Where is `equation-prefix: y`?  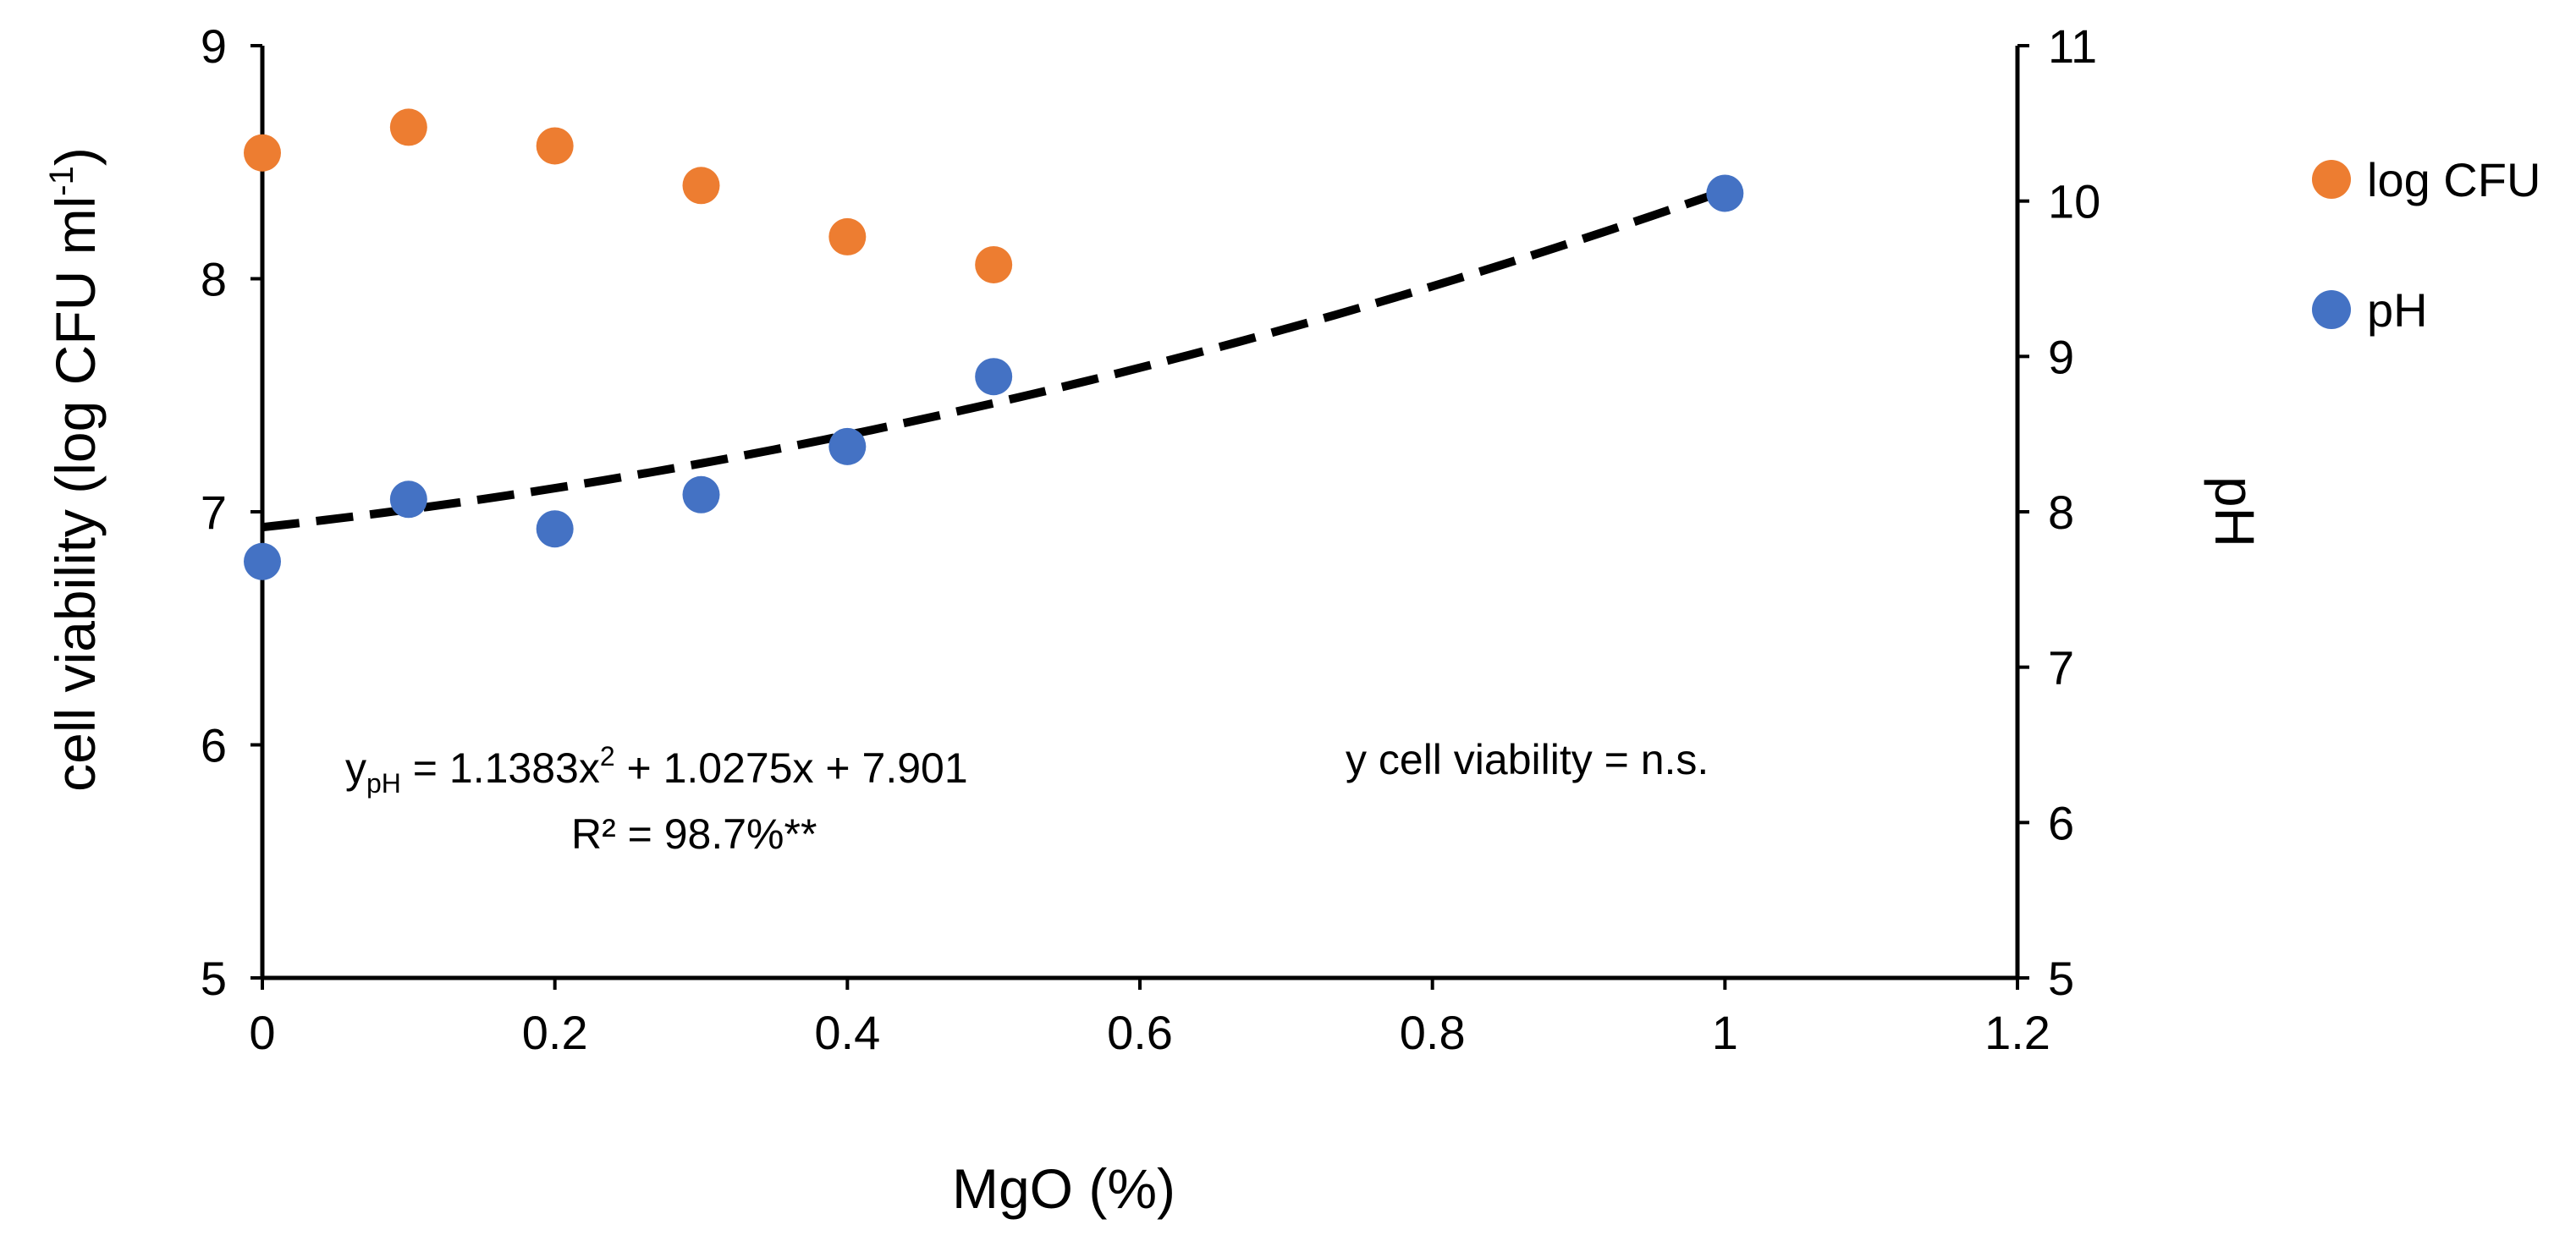 equation-prefix: y is located at coordinates (355, 768).